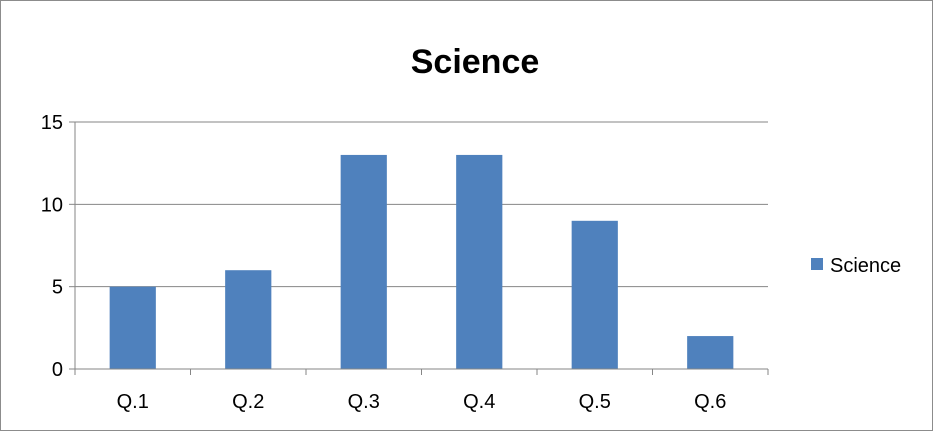 The width and height of the screenshot is (933, 435). What do you see at coordinates (52, 205) in the screenshot?
I see `y-tick-label: 10` at bounding box center [52, 205].